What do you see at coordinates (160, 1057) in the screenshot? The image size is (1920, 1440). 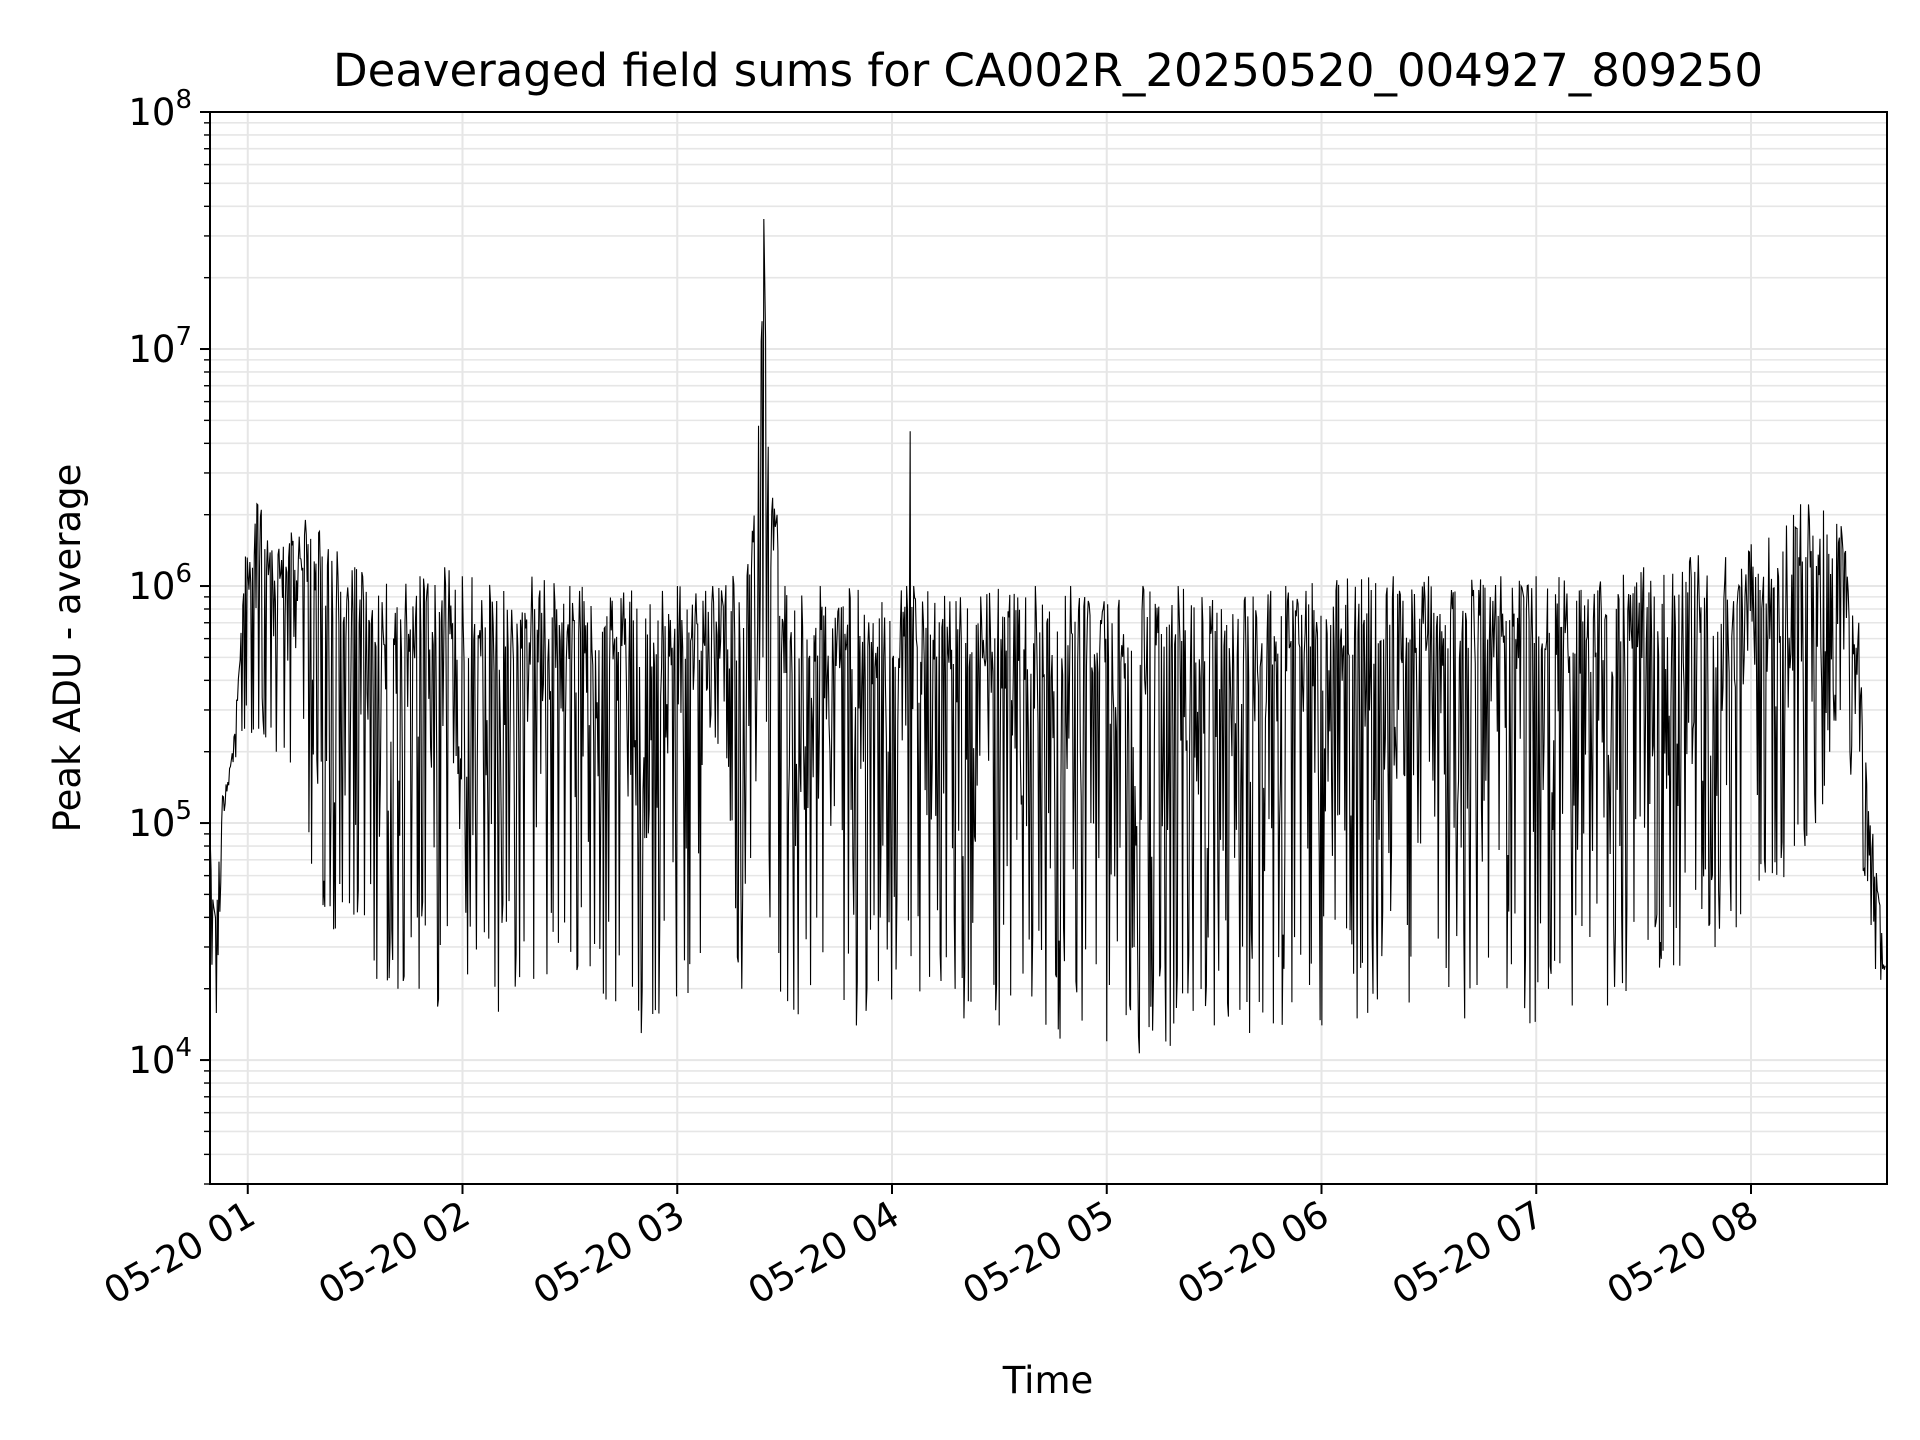 I see `y-tick-label: 10⁴` at bounding box center [160, 1057].